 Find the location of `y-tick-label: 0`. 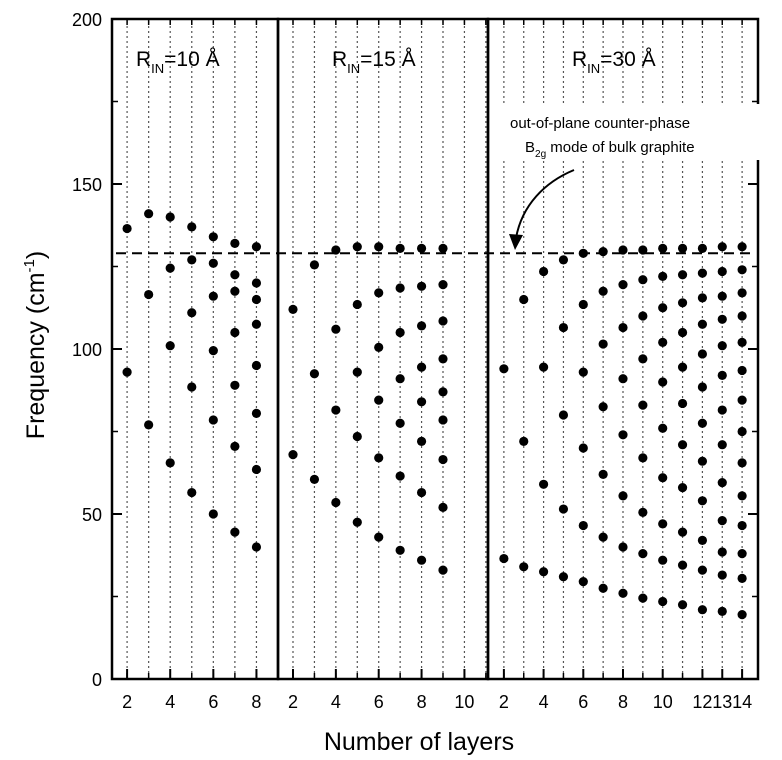

y-tick-label: 0 is located at coordinates (97, 680).